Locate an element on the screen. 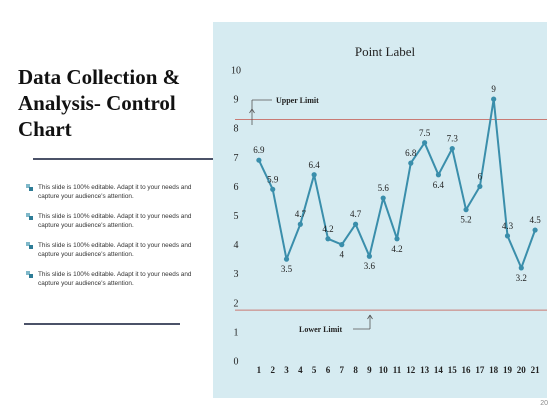 This screenshot has height=420, width=560. x-tick-label: 6 is located at coordinates (328, 370).